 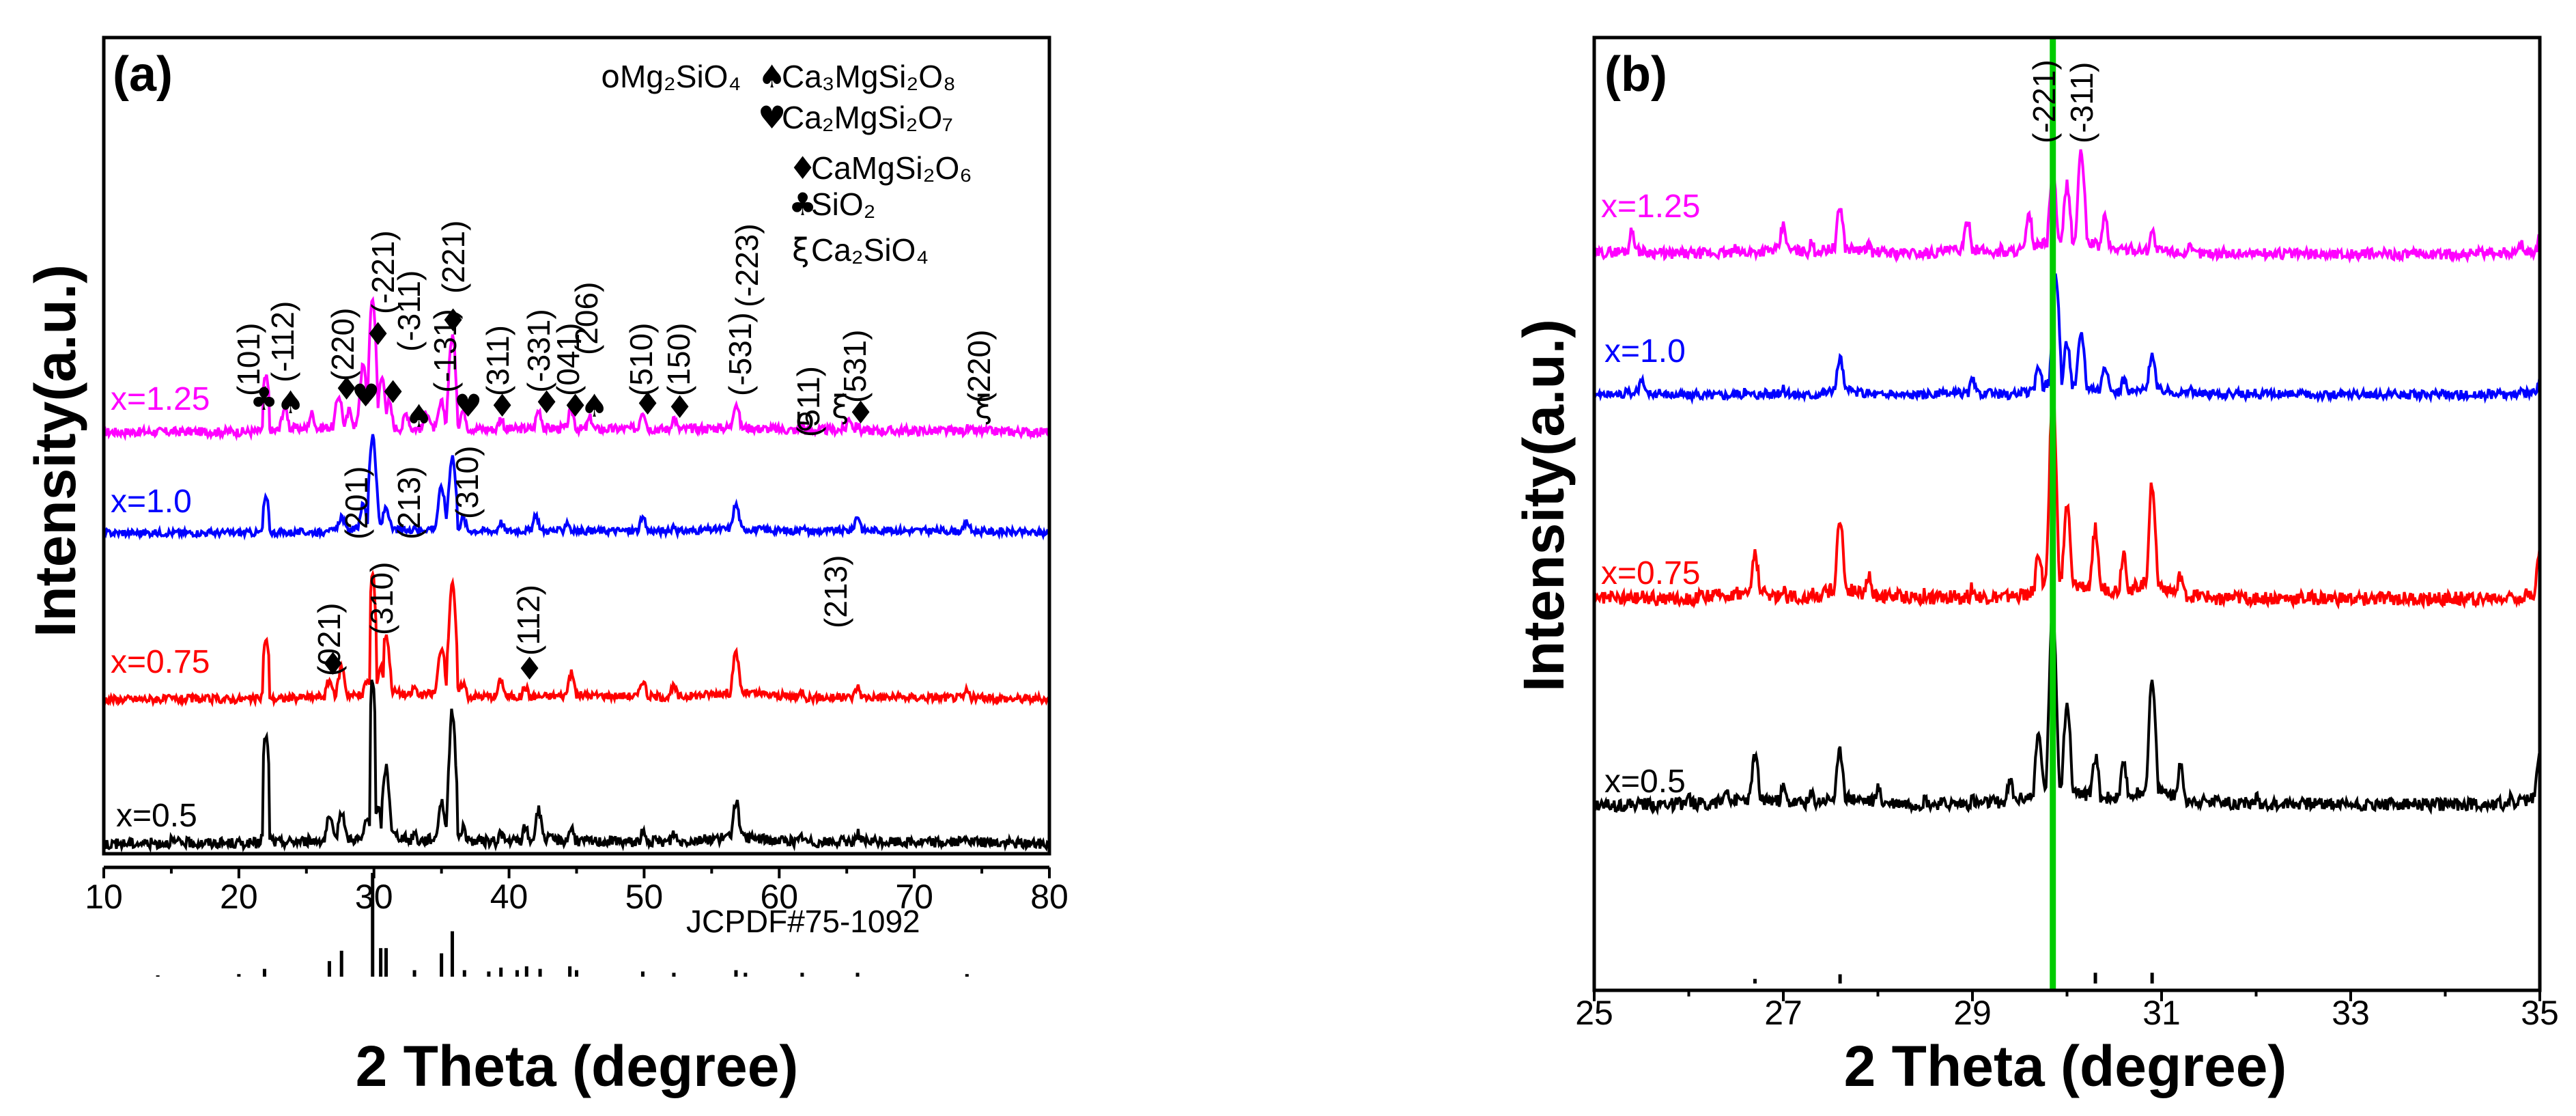 What do you see at coordinates (453, 257) in the screenshot?
I see `peak-label-221: (221)` at bounding box center [453, 257].